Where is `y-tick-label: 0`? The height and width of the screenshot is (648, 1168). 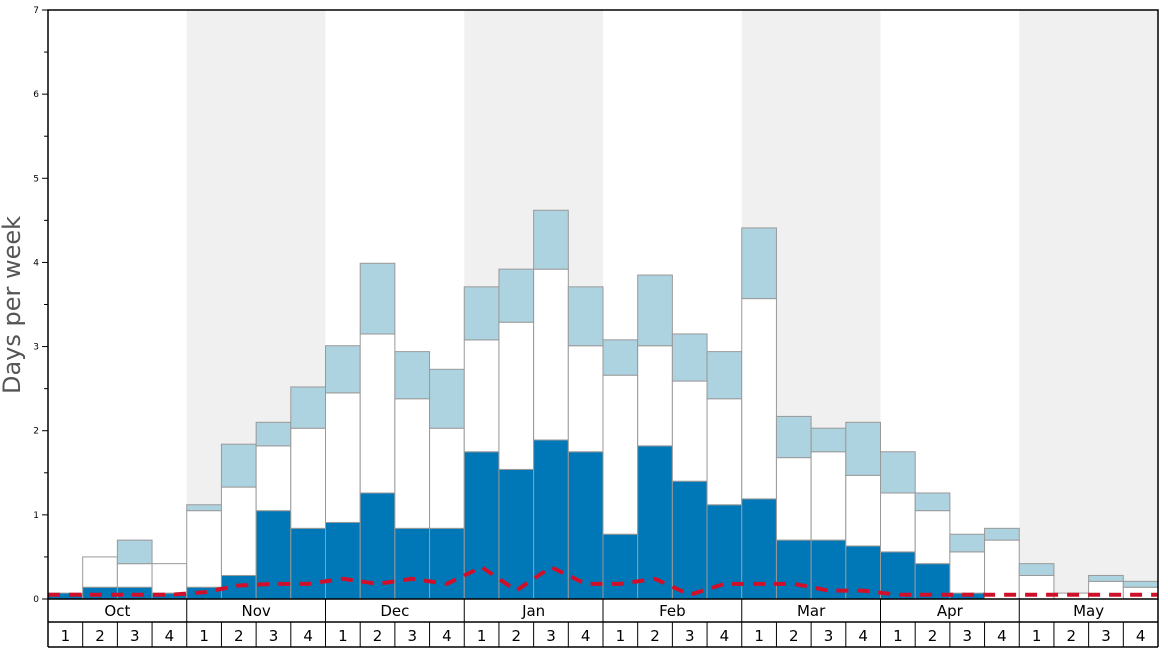
y-tick-label: 0 is located at coordinates (36, 600).